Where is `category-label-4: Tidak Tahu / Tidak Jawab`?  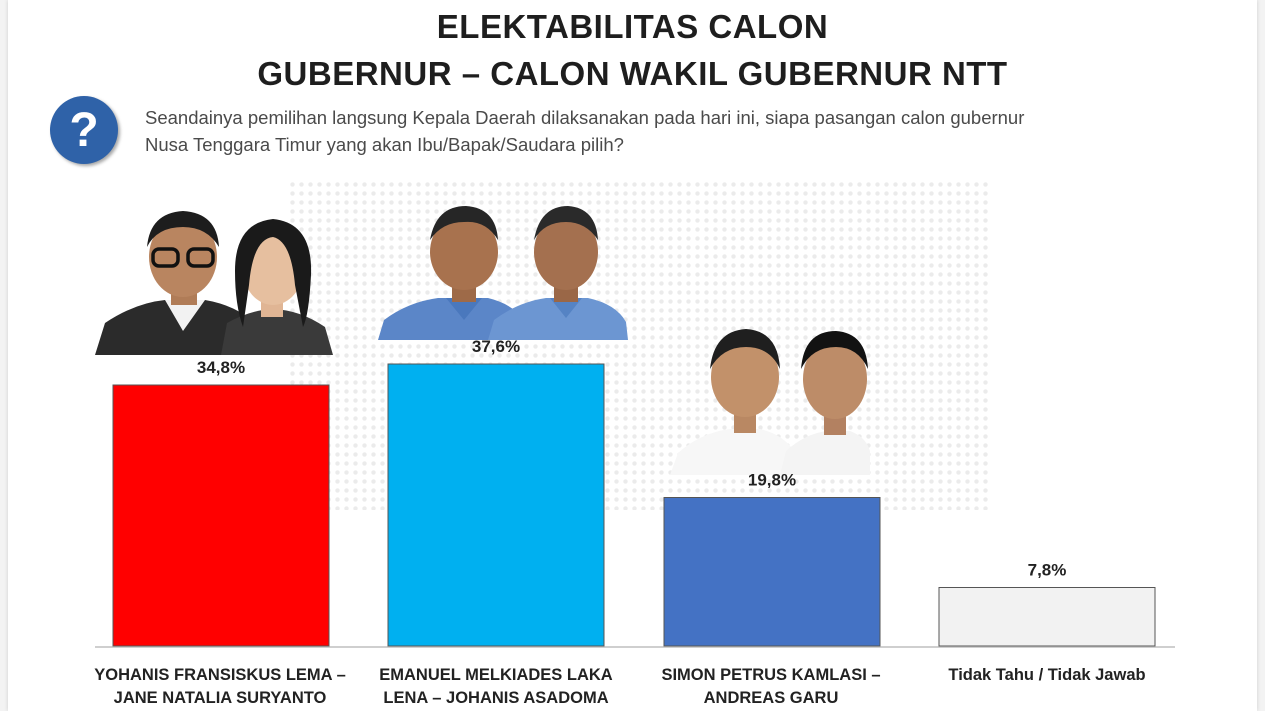
category-label-4: Tidak Tahu / Tidak Jawab is located at coordinates (1047, 675).